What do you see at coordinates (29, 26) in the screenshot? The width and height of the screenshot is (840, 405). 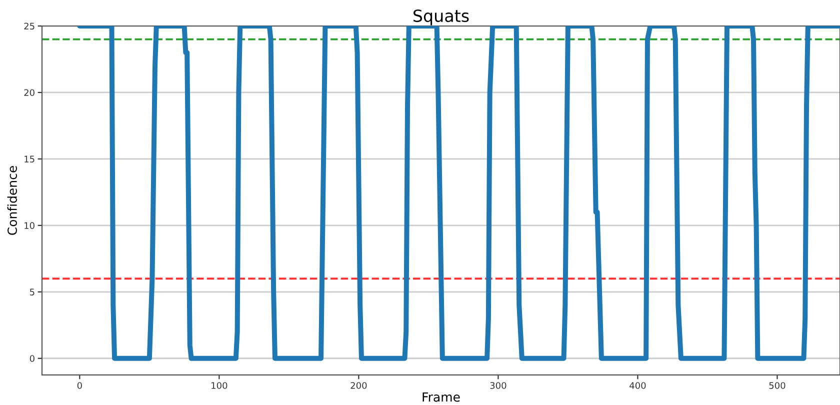 I see `y-tick-label: 25` at bounding box center [29, 26].